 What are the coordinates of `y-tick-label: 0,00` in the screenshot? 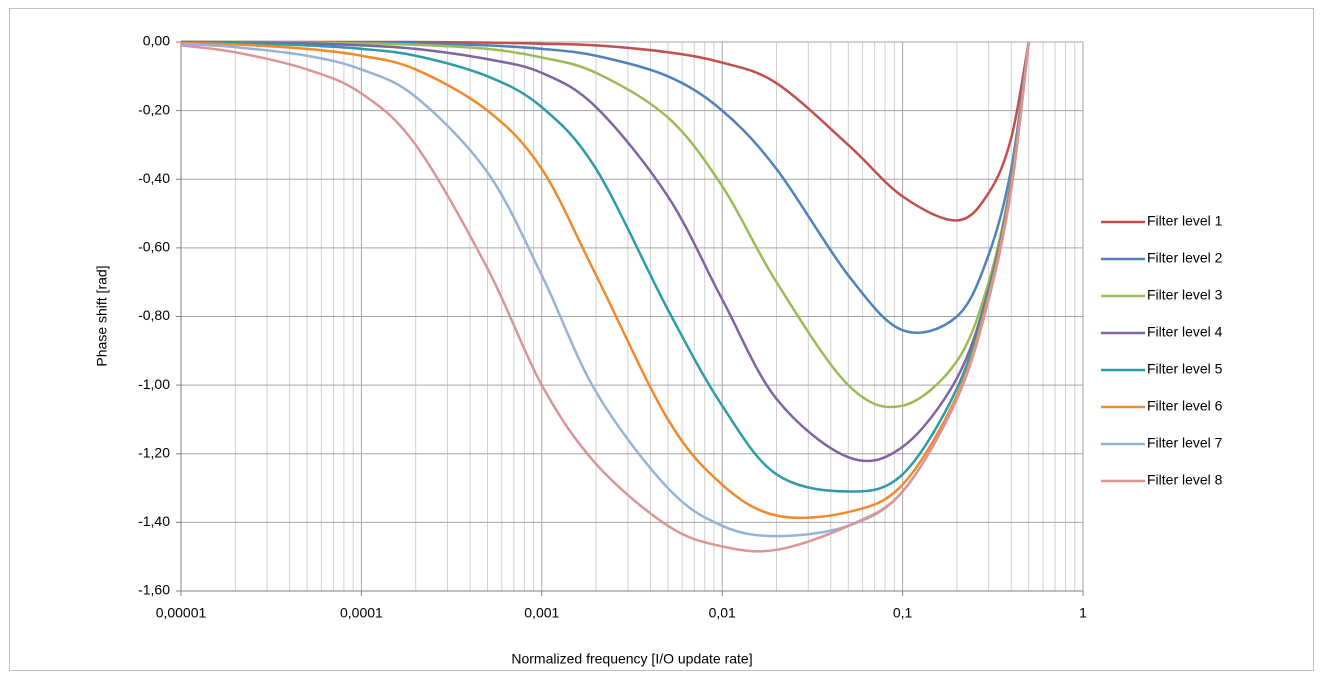 It's located at (156, 41).